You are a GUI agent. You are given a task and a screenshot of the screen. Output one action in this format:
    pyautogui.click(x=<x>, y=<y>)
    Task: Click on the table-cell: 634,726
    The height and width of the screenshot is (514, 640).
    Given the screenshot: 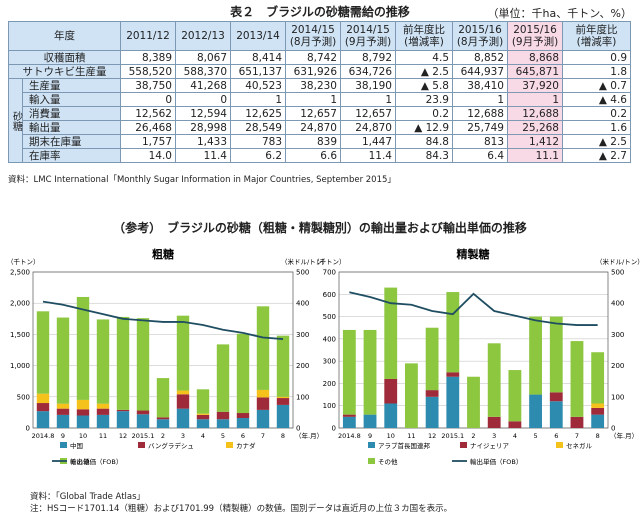 What is the action you would take?
    pyautogui.click(x=368, y=71)
    